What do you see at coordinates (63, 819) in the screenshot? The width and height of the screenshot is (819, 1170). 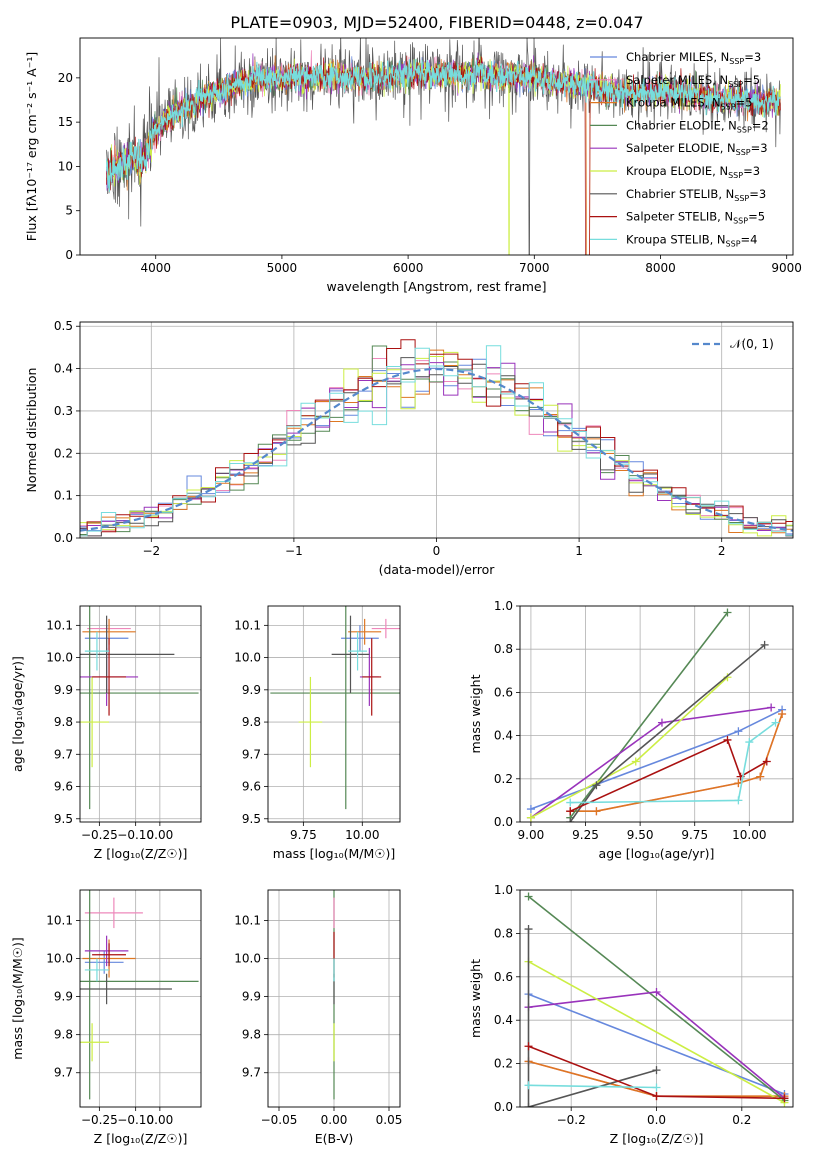 I see `y-tick-label: 9.5` at bounding box center [63, 819].